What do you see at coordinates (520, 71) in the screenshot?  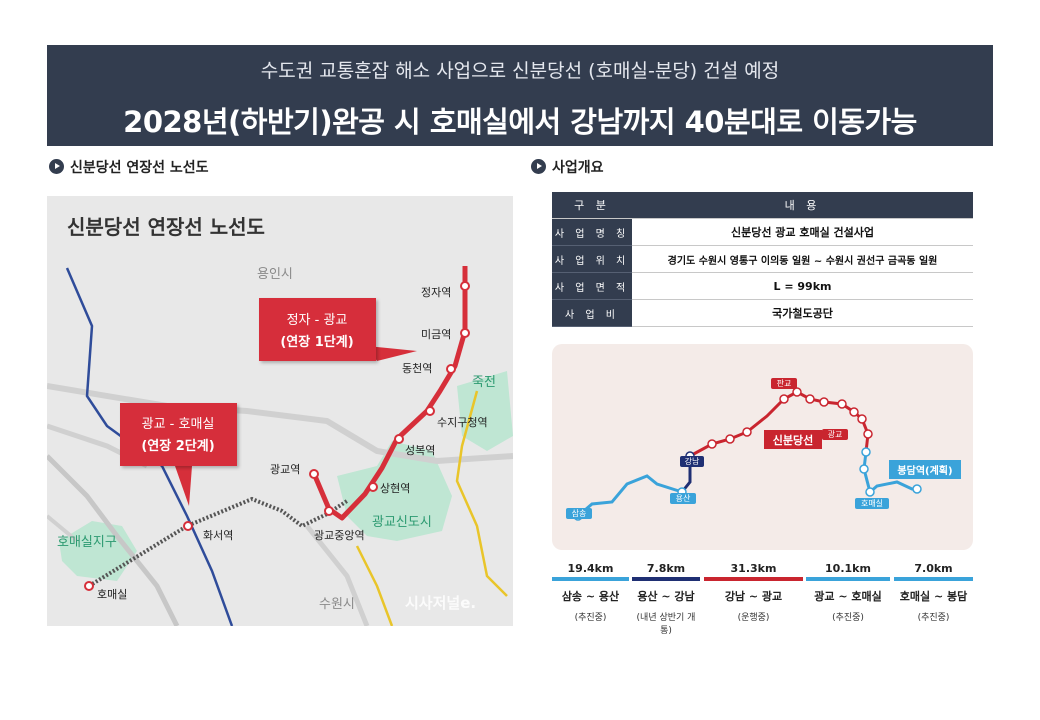 I see `header-subtitle: 수도권 교통혼잡 해소 사업으로 신분당선 (호매실-분당) 건설 예정` at bounding box center [520, 71].